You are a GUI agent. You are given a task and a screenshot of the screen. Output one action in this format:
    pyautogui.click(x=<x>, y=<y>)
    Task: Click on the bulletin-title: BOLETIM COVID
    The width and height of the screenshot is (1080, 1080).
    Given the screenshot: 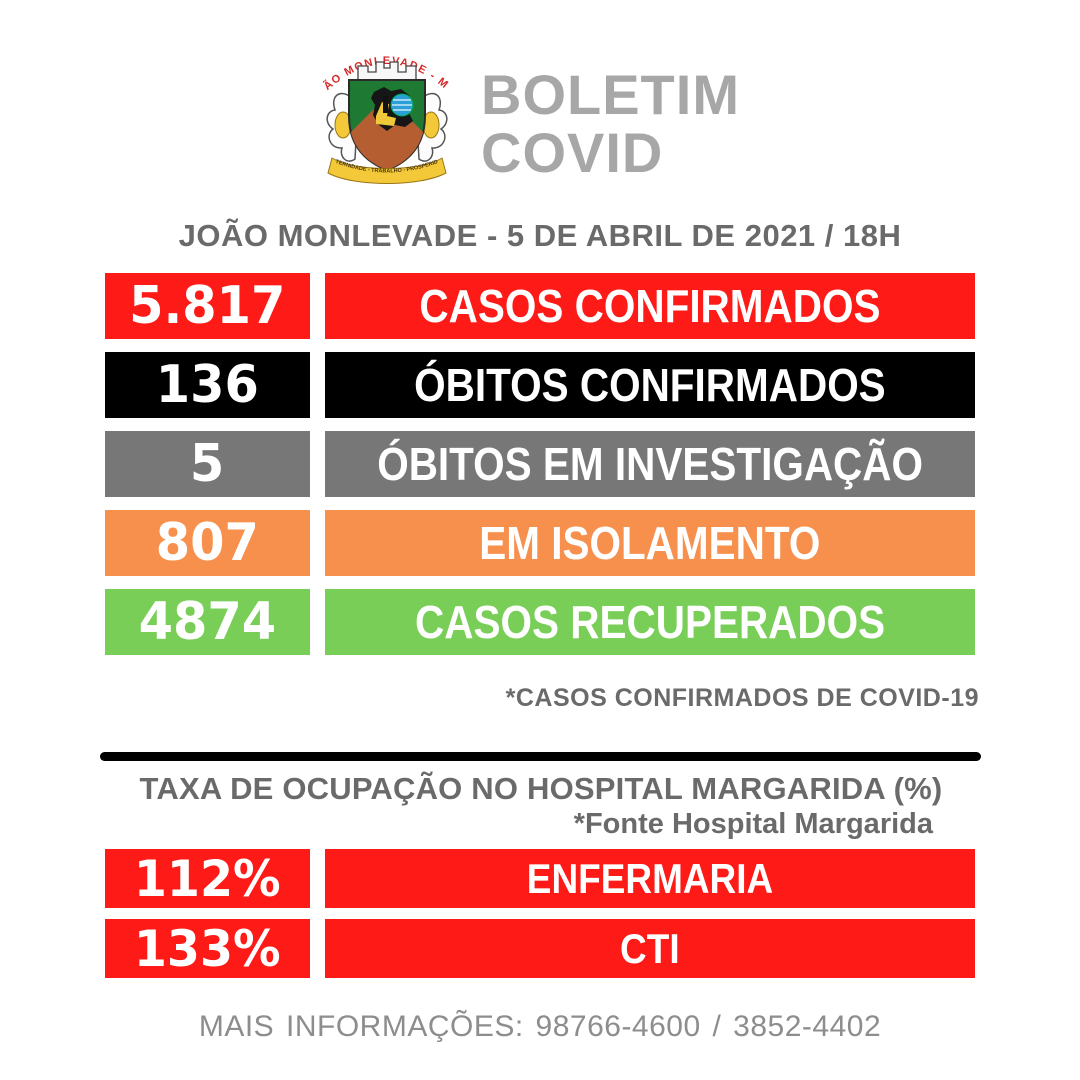 What is the action you would take?
    pyautogui.click(x=610, y=124)
    